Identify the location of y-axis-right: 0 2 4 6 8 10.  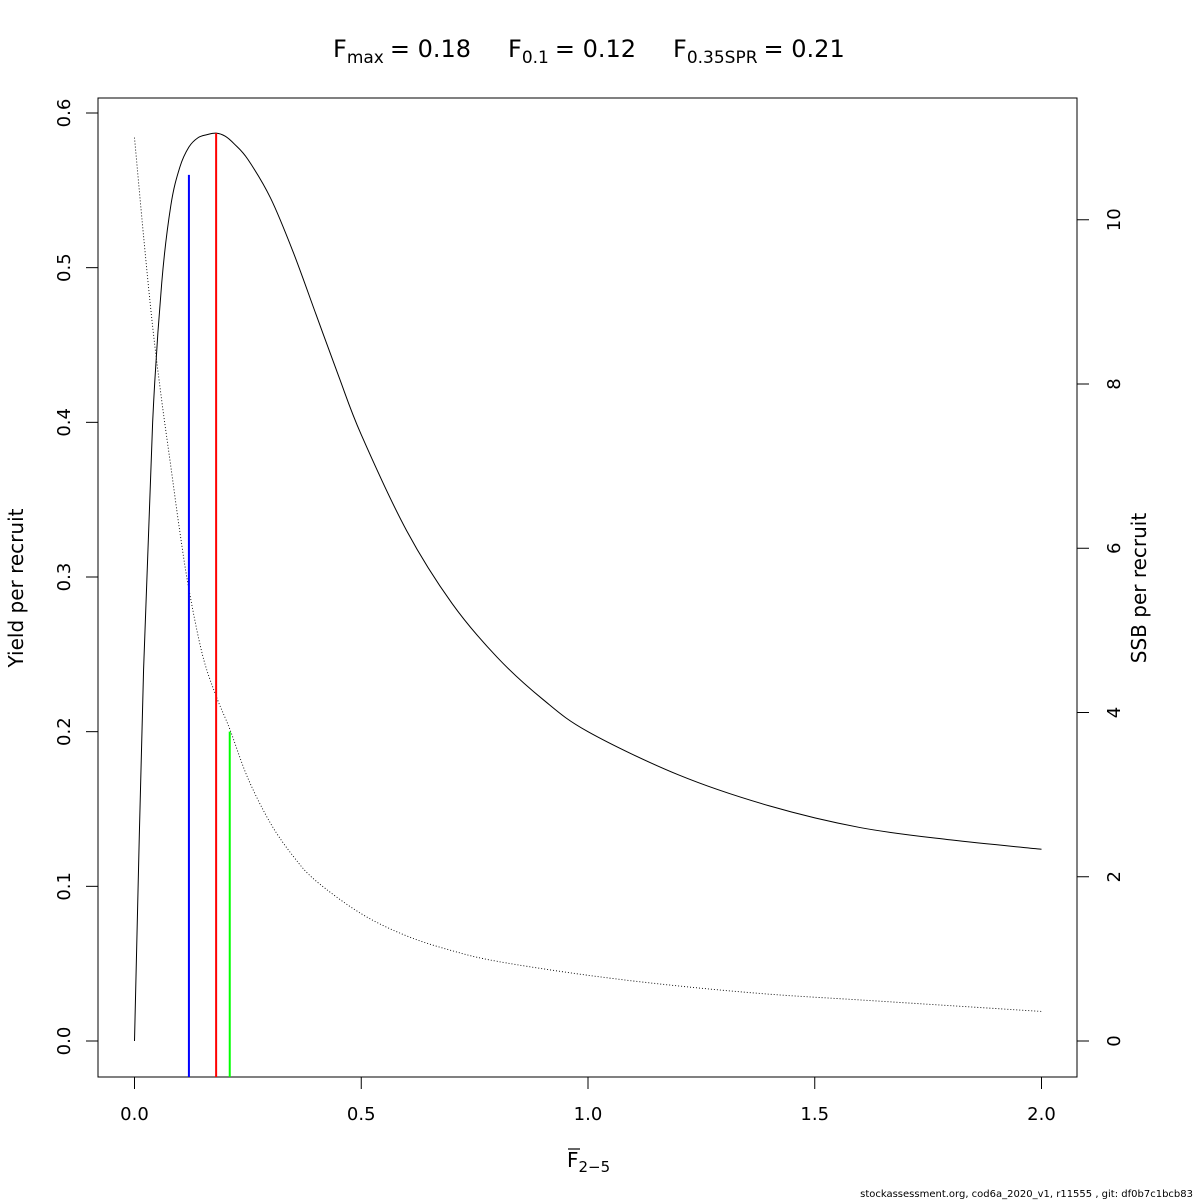
(1100, 627).